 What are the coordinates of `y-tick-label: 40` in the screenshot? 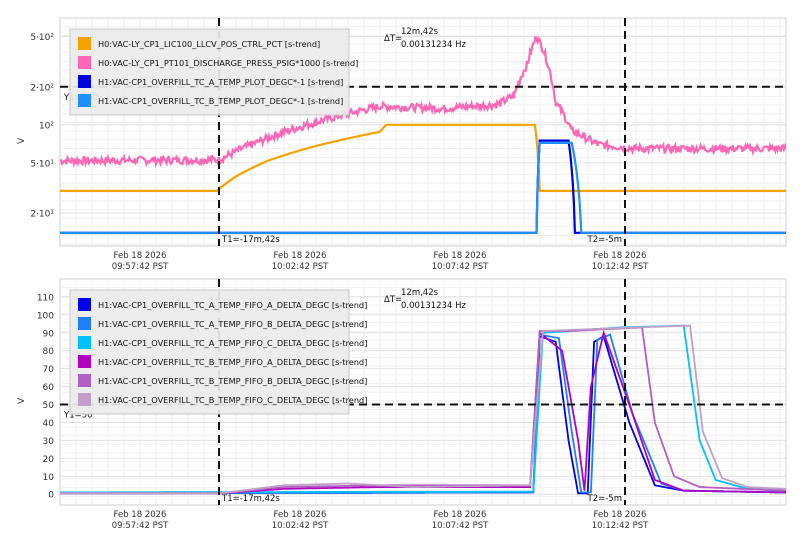 It's located at (49, 424).